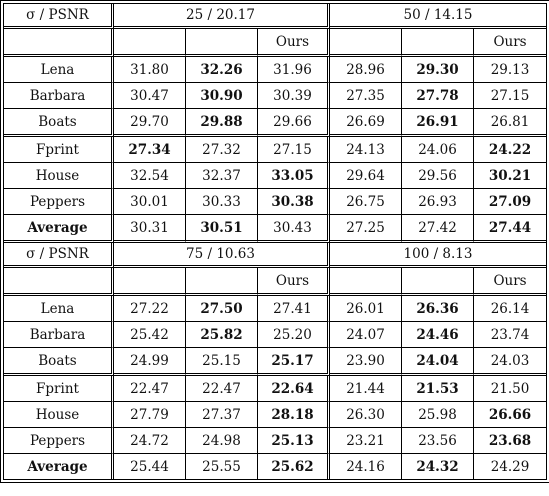 The width and height of the screenshot is (549, 496). I want to click on psnr-value-cell: 31.80, so click(150, 70).